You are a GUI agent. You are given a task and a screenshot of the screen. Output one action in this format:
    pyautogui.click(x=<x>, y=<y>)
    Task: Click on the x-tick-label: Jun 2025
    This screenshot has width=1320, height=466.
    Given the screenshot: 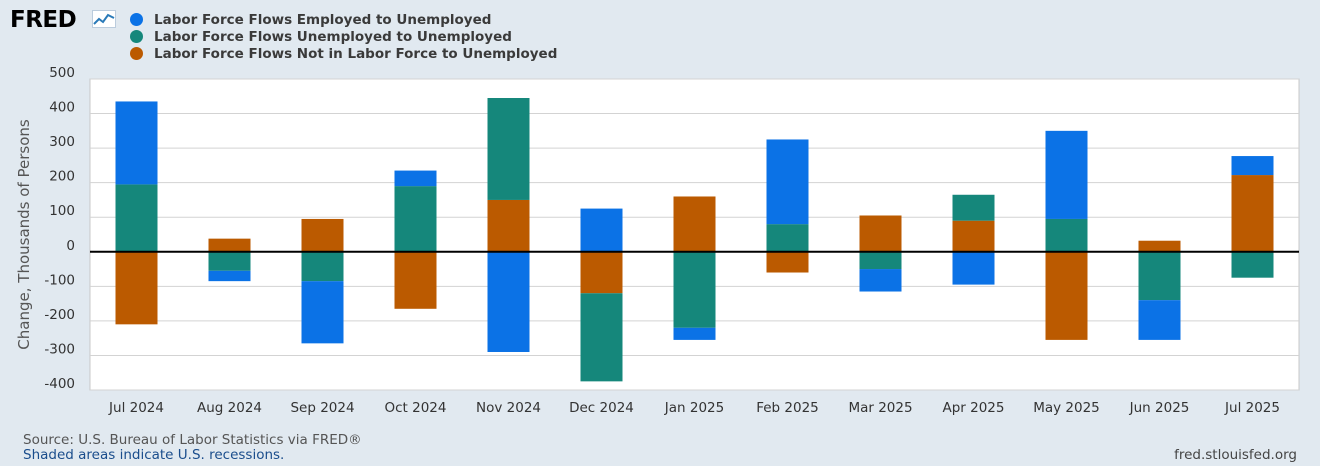 What is the action you would take?
    pyautogui.click(x=1159, y=408)
    